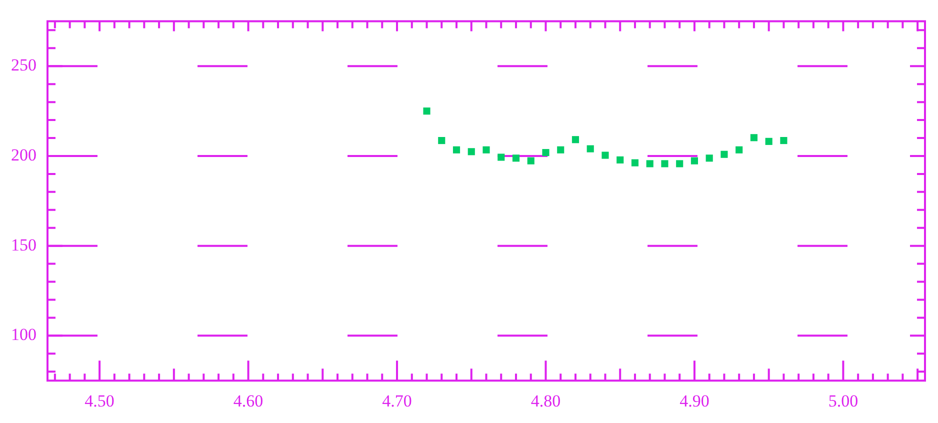 This screenshot has height=423, width=938. Describe the element at coordinates (248, 400) in the screenshot. I see `x-tick-label: 4.60` at that location.